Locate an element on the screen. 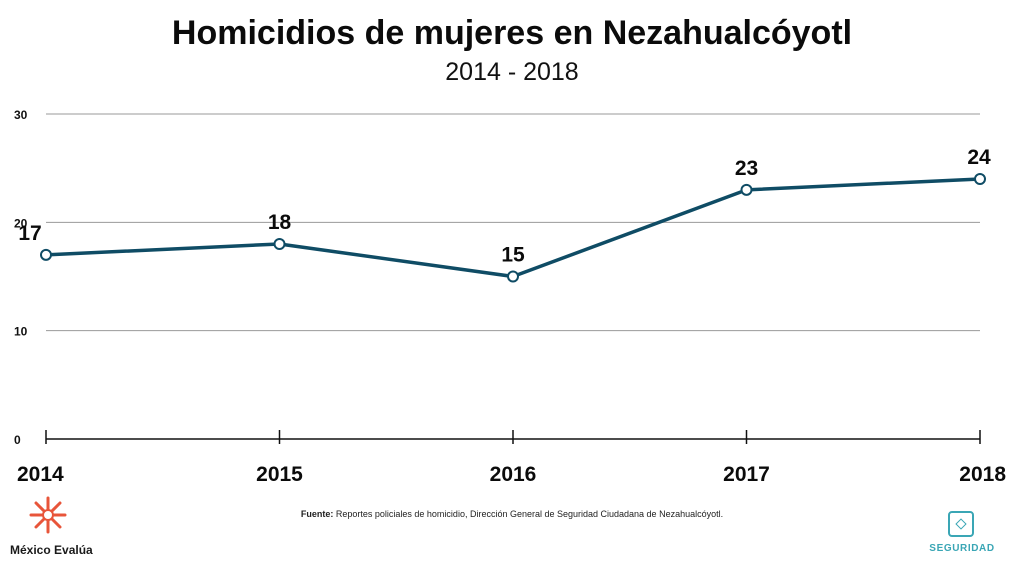 This screenshot has height=569, width=1024. source-label: Fuente: is located at coordinates (317, 514).